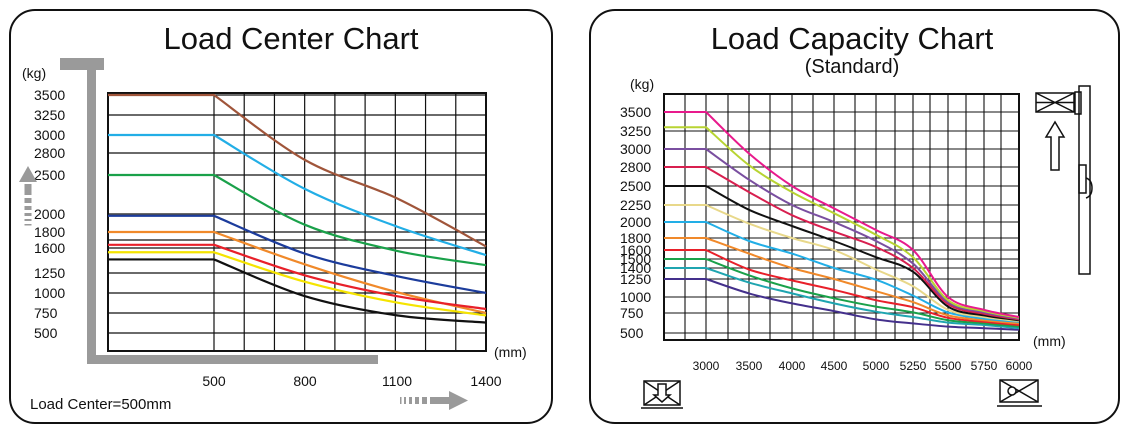  I want to click on x-tick-label: 800, so click(305, 381).